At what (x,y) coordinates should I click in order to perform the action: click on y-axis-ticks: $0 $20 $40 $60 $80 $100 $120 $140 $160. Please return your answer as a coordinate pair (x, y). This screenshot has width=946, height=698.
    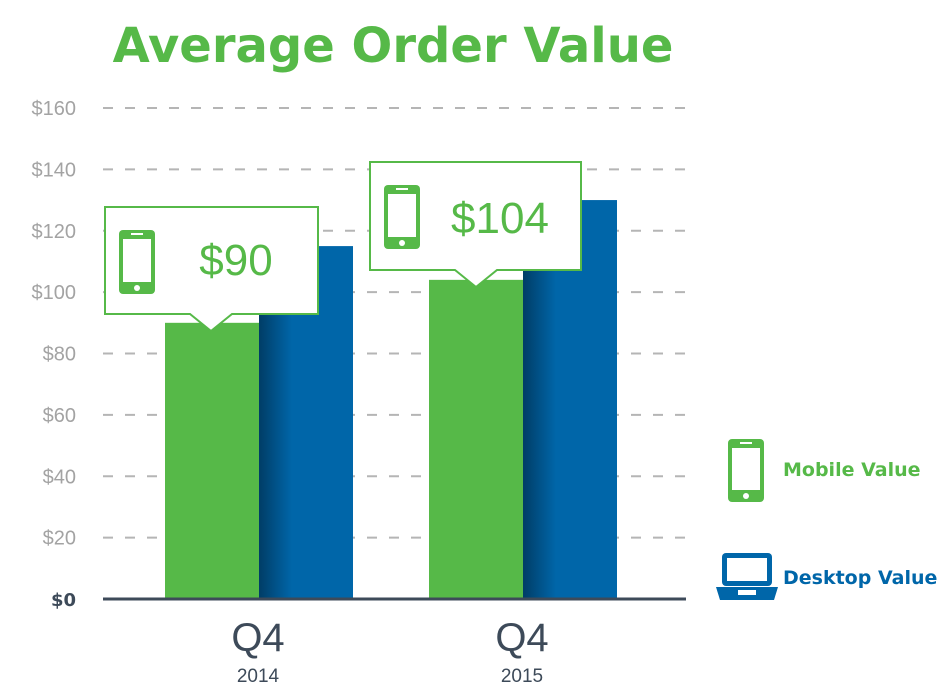
    Looking at the image, I should click on (54, 354).